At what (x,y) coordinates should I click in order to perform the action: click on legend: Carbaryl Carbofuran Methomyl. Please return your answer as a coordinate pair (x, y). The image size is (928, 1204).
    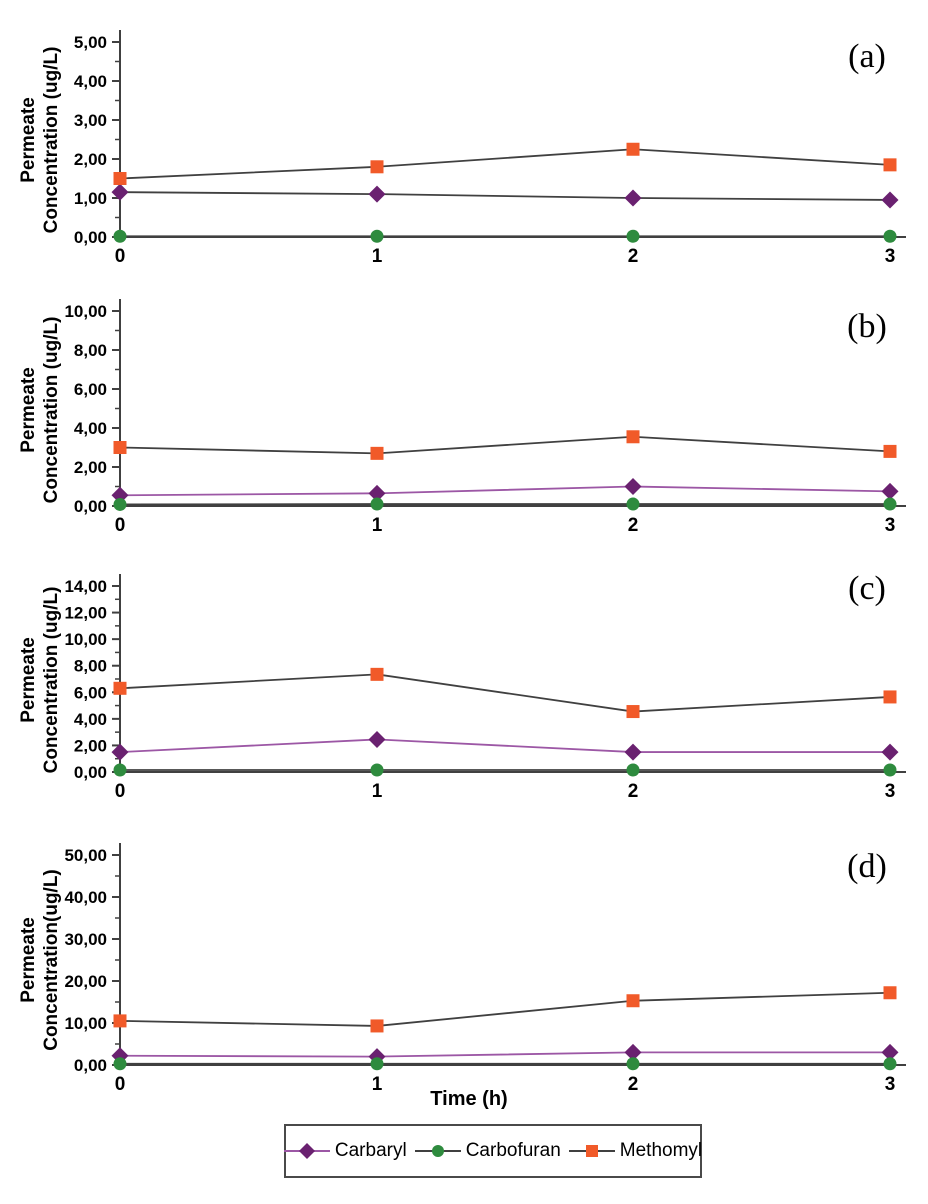
    Looking at the image, I should click on (493, 1151).